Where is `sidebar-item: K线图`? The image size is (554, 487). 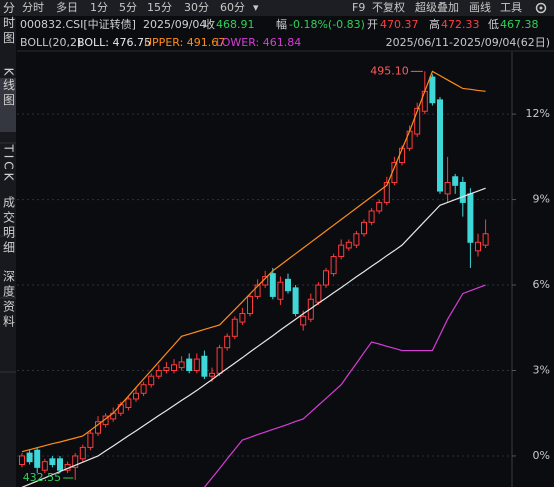
sidebar-item: K线图 is located at coordinates (8, 106).